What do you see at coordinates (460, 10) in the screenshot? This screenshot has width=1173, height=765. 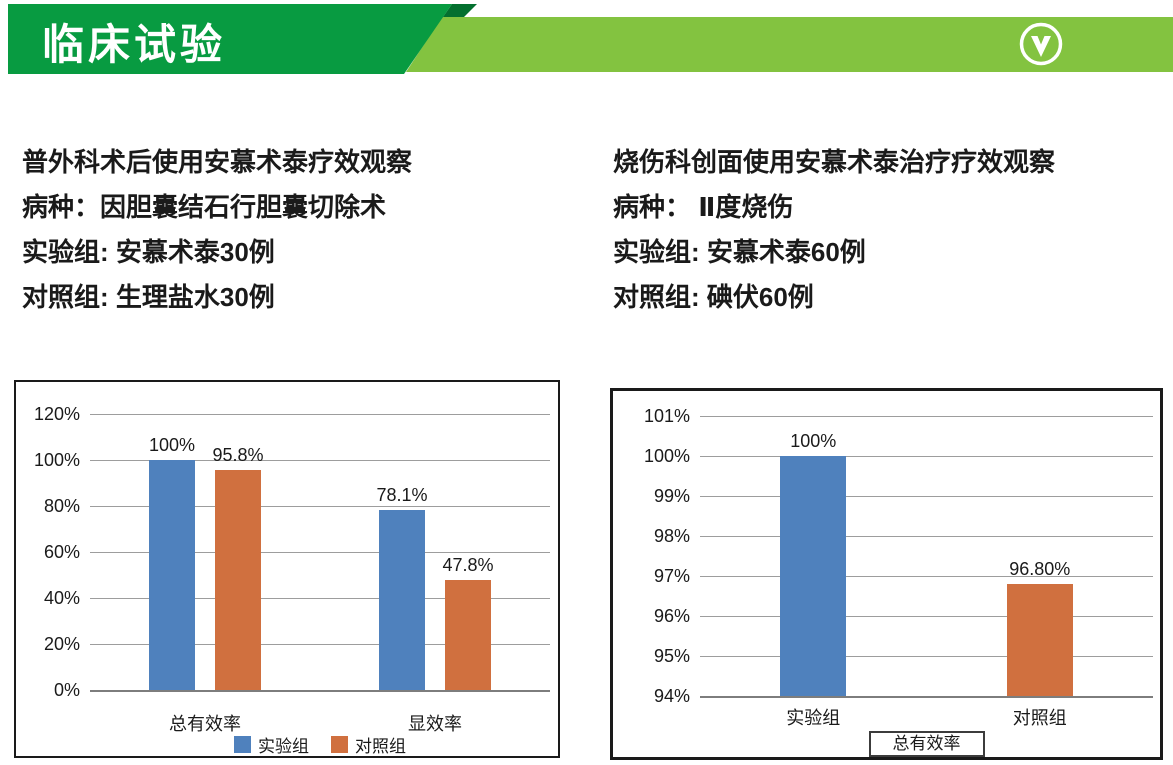 I see `header-fold-triangle` at bounding box center [460, 10].